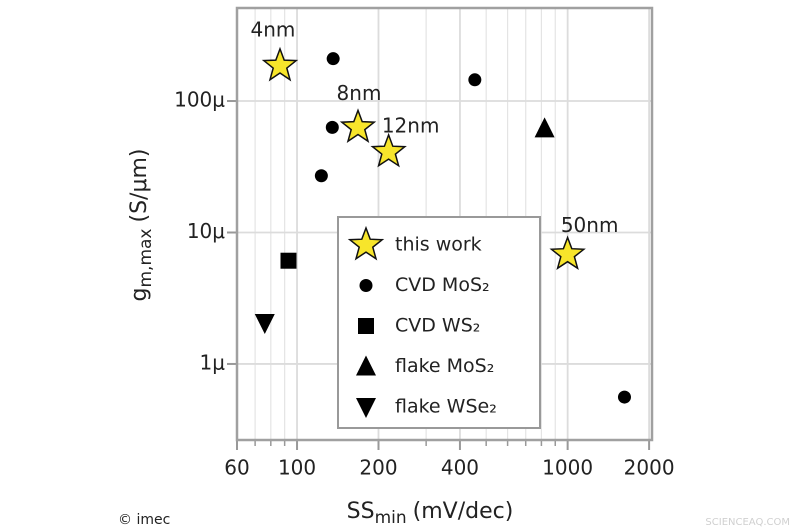  What do you see at coordinates (359, 93) in the screenshot?
I see `point-label: 8nm` at bounding box center [359, 93].